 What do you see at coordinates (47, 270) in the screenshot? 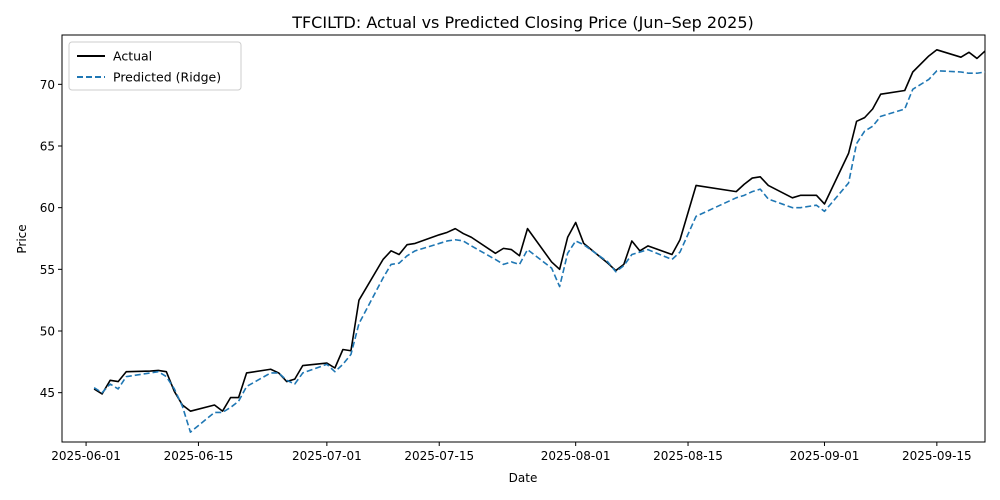
I see `y-tick-label: 55` at bounding box center [47, 270].